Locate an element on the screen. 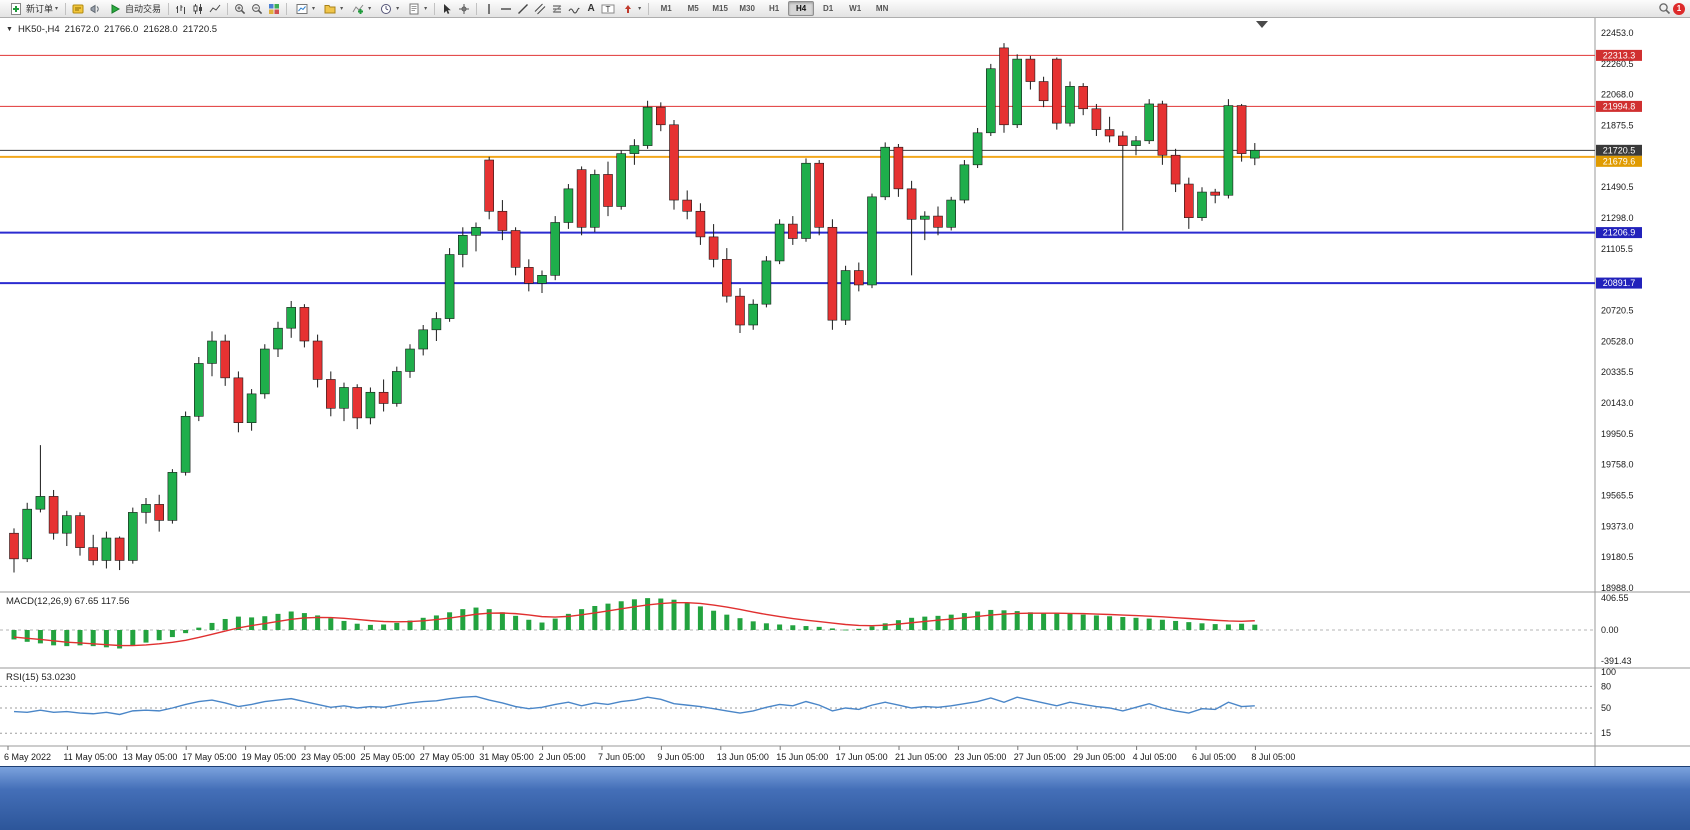 The width and height of the screenshot is (1690, 830). rsi-indicator-label: RSI(15) 53.0230 is located at coordinates (41, 677).